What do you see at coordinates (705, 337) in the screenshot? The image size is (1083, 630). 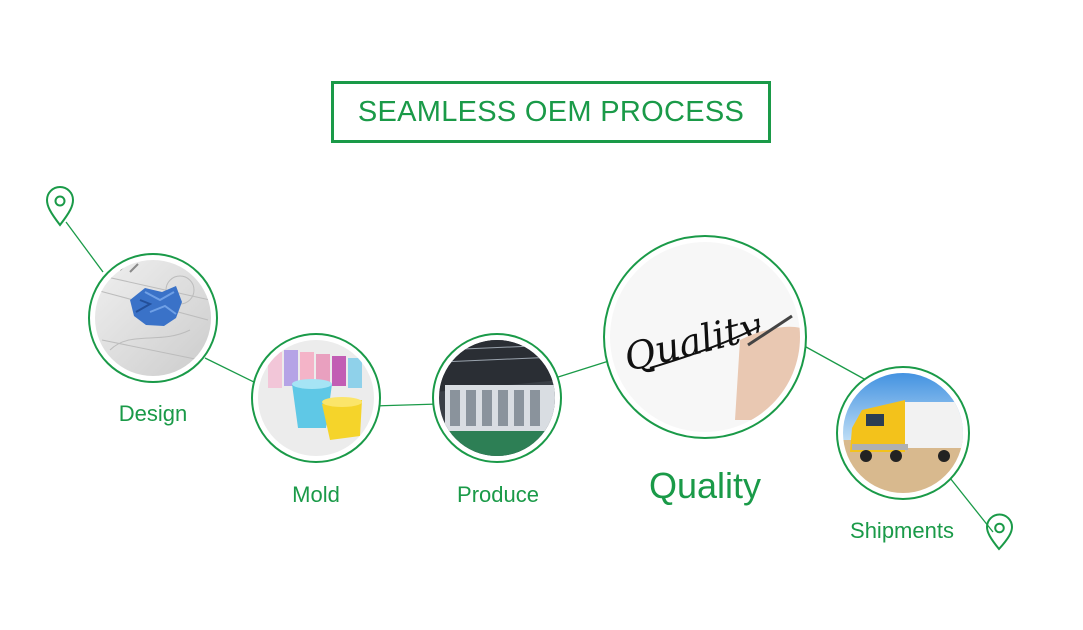 I see `quality-image: Quality` at bounding box center [705, 337].